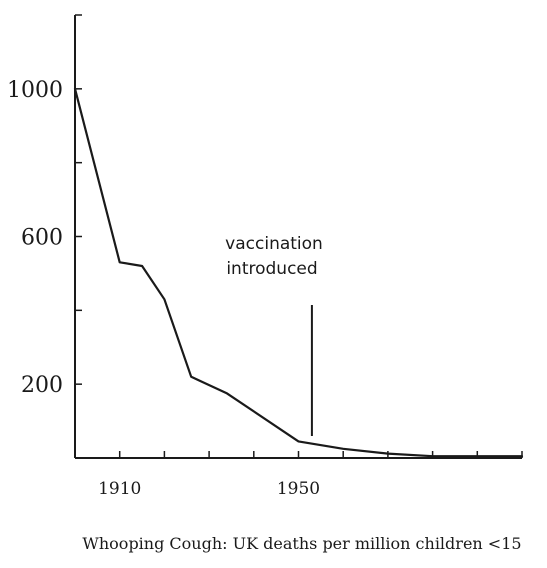 The image size is (547, 568). I want to click on annotation-label-line-2: introduced, so click(271, 269).